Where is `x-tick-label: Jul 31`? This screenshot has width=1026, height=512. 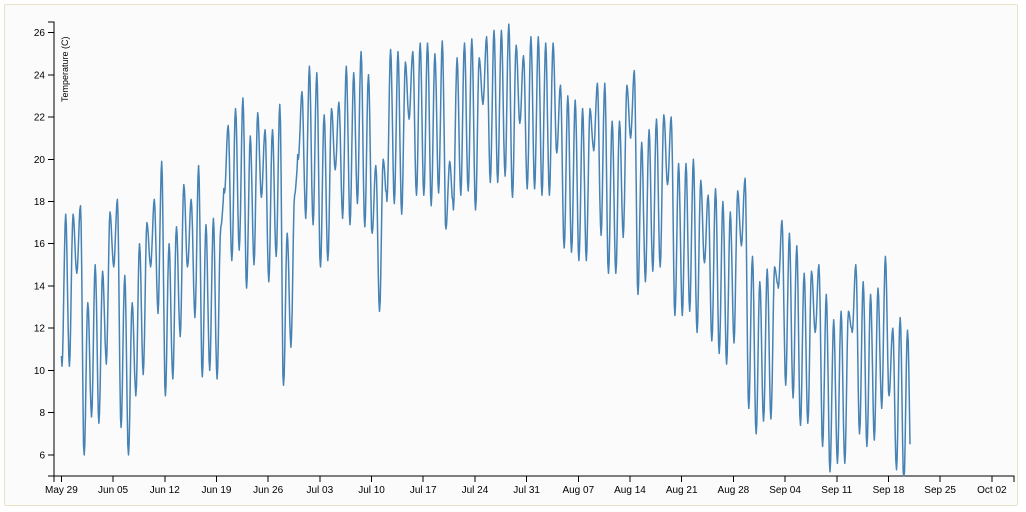
x-tick-label: Jul 31 is located at coordinates (526, 490).